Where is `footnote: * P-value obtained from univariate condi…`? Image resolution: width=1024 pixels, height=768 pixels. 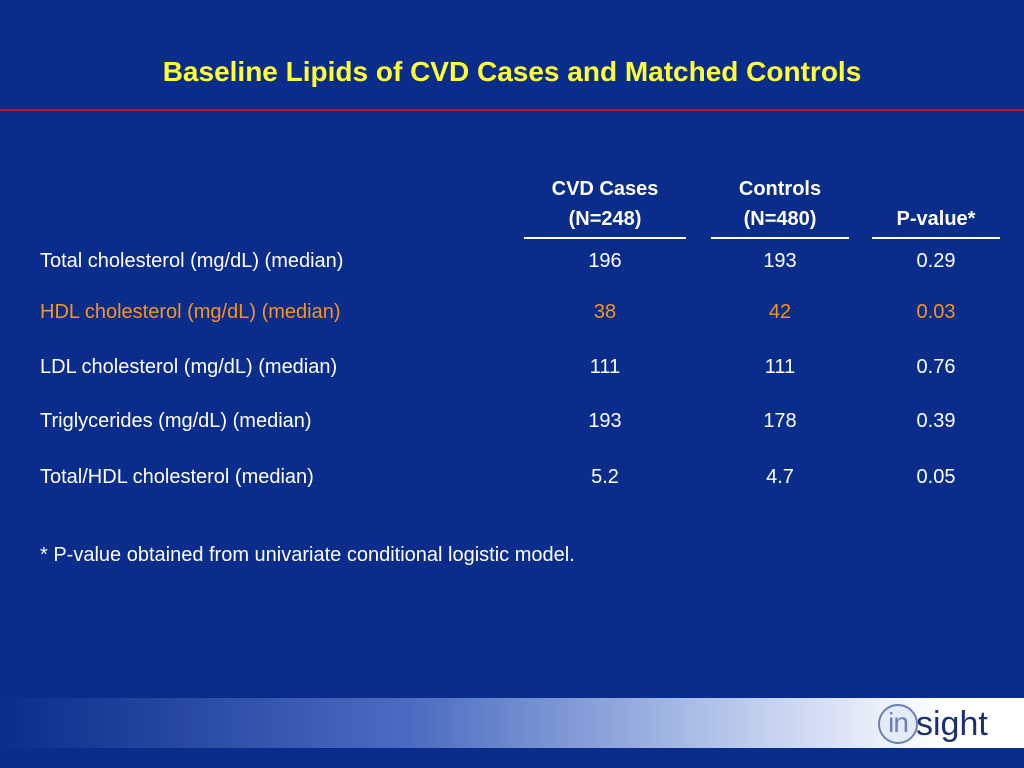 footnote: * P-value obtained from univariate condi… is located at coordinates (307, 555).